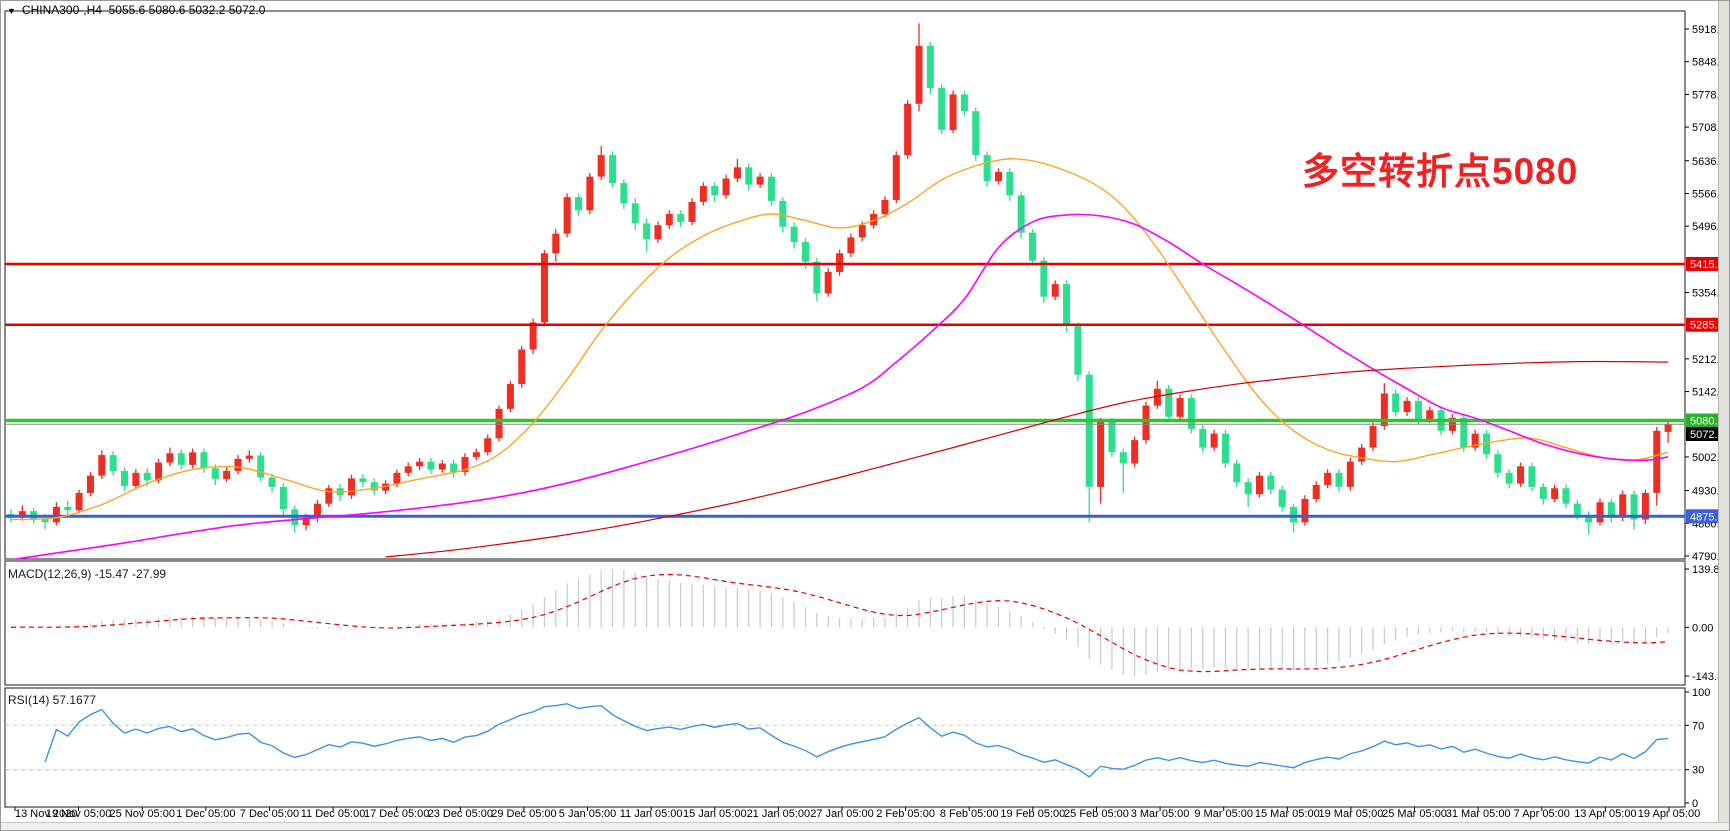 The width and height of the screenshot is (1730, 831). Describe the element at coordinates (1709, 570) in the screenshot. I see `macd-axis-label: 139.86` at that location.